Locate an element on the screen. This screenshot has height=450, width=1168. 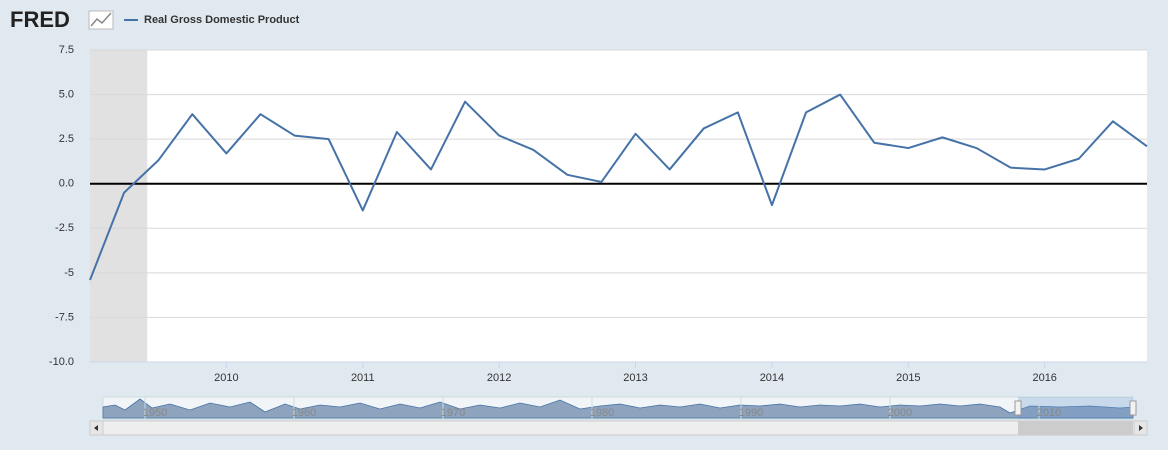
y-tick-label: 0.0 is located at coordinates (66, 184).